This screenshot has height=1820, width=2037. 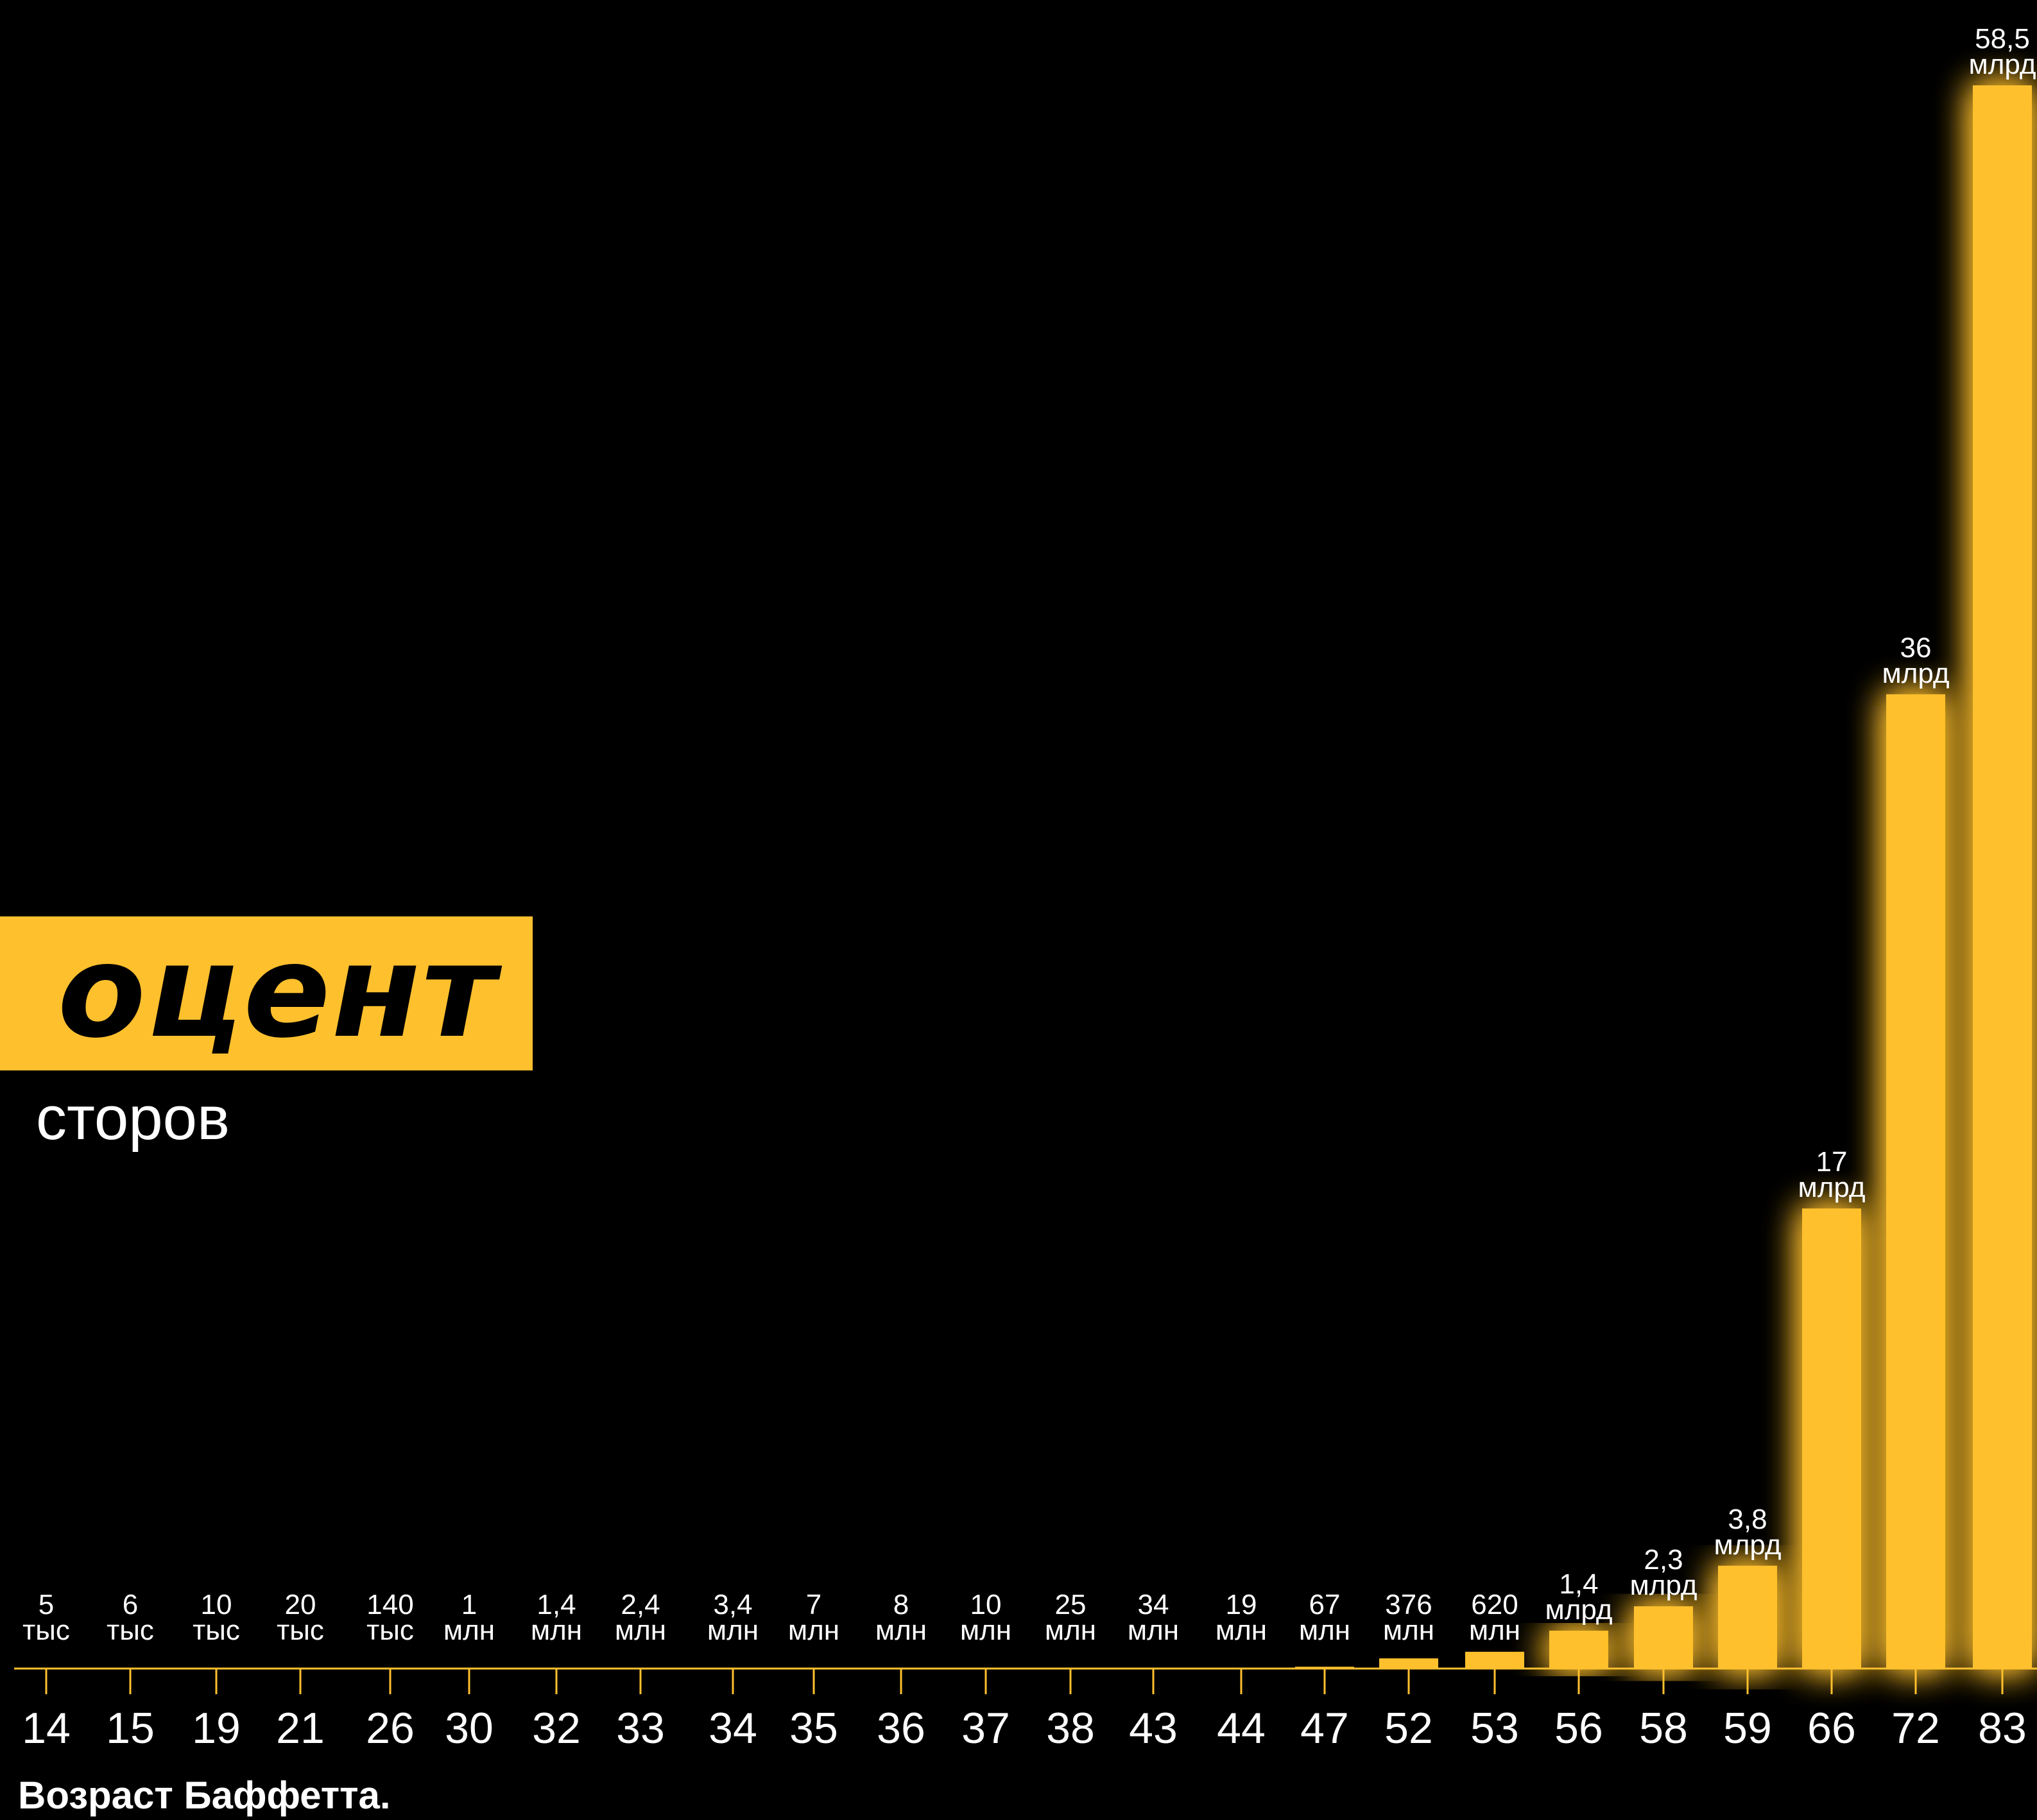 I want to click on data-label-26-value: 140, so click(x=390, y=1604).